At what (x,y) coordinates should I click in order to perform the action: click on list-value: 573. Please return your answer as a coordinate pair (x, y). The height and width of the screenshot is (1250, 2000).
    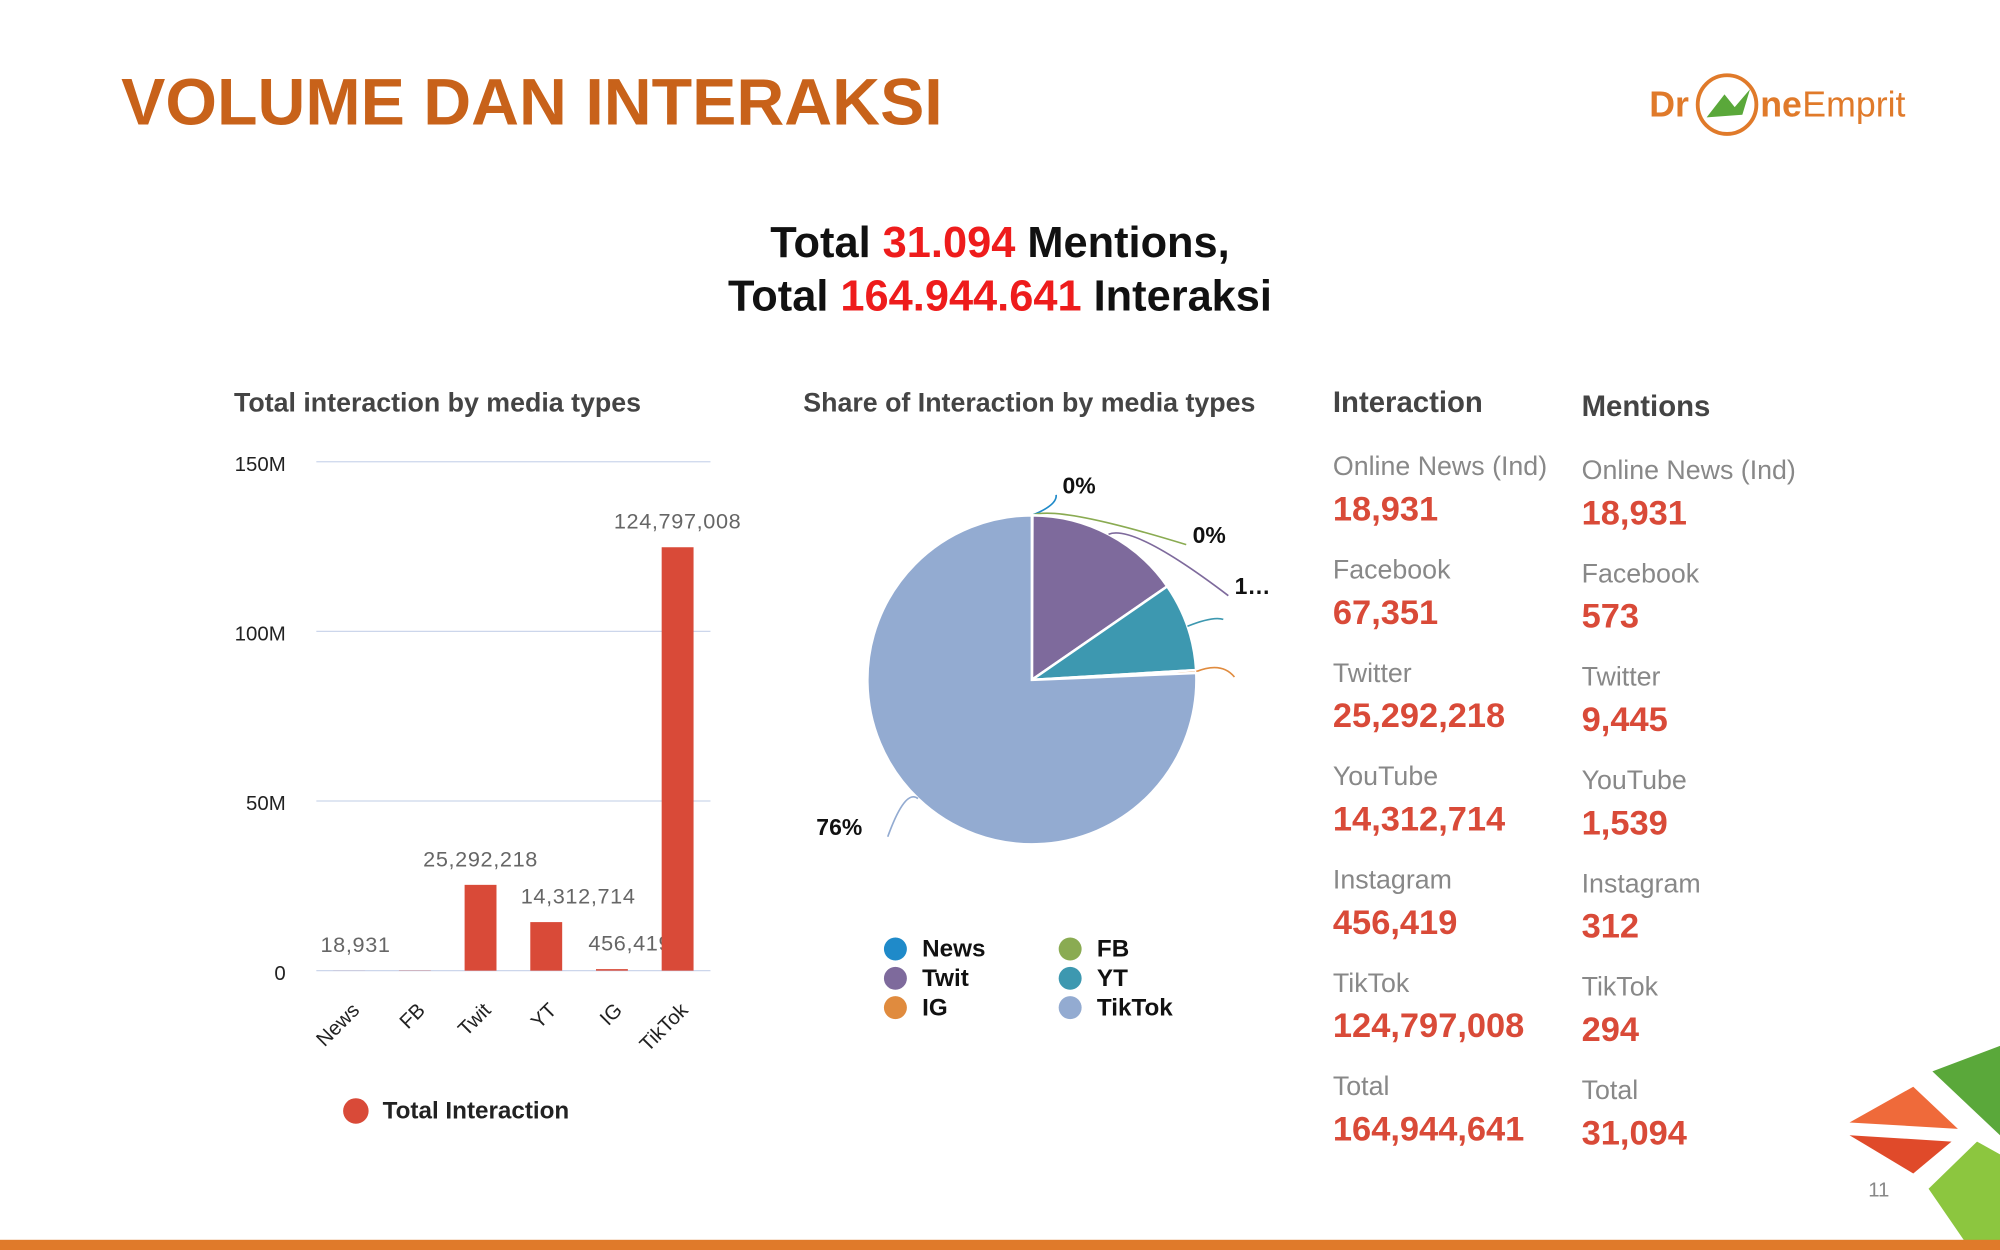
    Looking at the image, I should click on (1610, 617).